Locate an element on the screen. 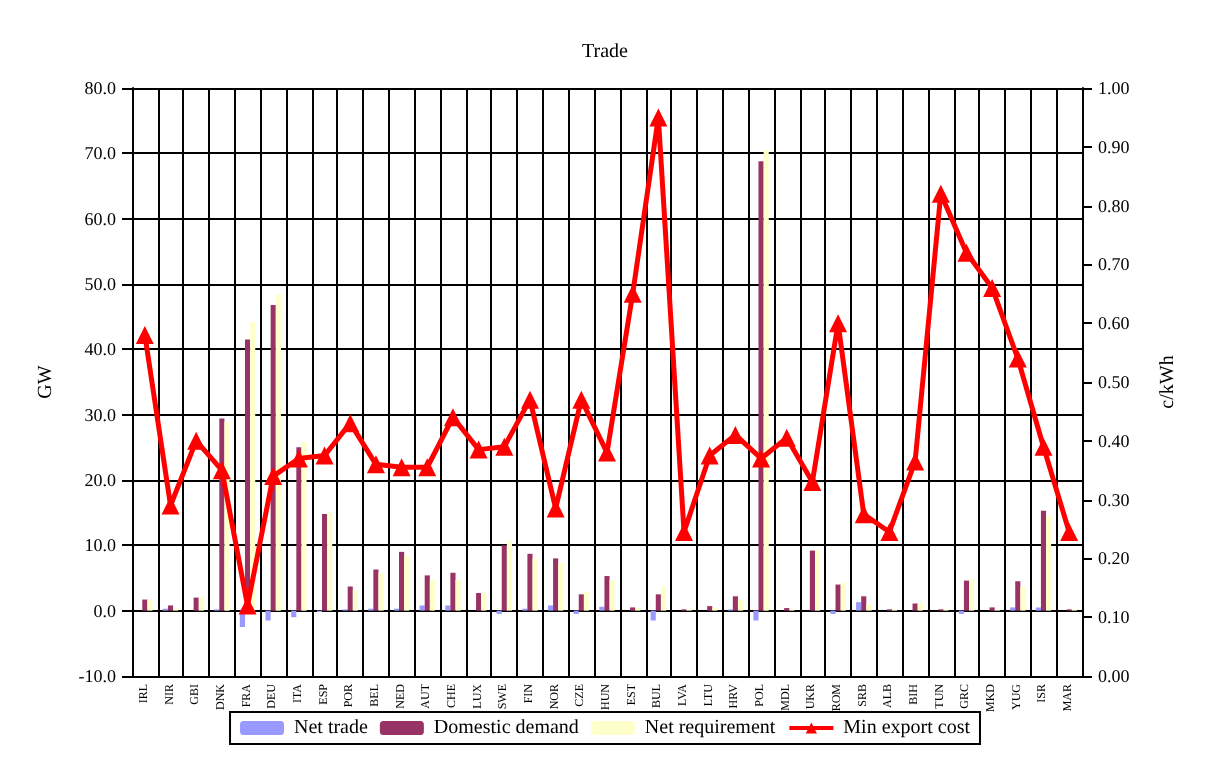 The width and height of the screenshot is (1210, 764). y2-tick-label: 0.00 is located at coordinates (1114, 676).